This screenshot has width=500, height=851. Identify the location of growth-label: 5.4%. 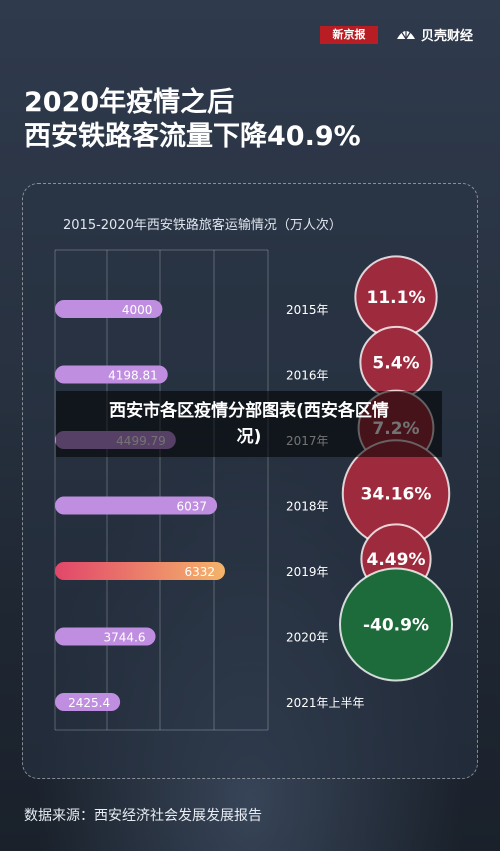
(395, 364).